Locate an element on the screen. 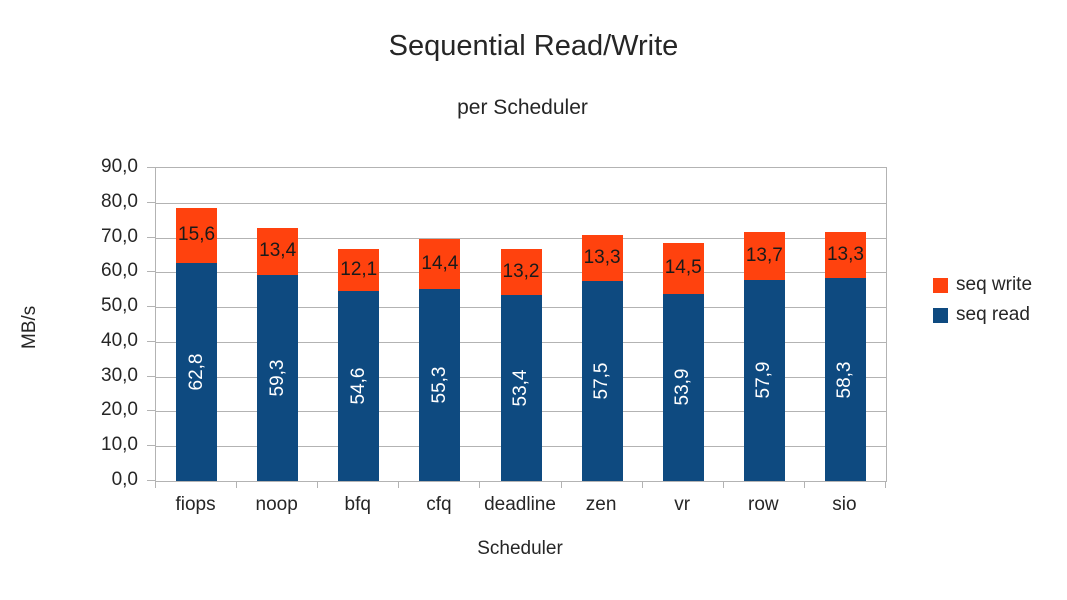  x-category-label: noop is located at coordinates (276, 504).